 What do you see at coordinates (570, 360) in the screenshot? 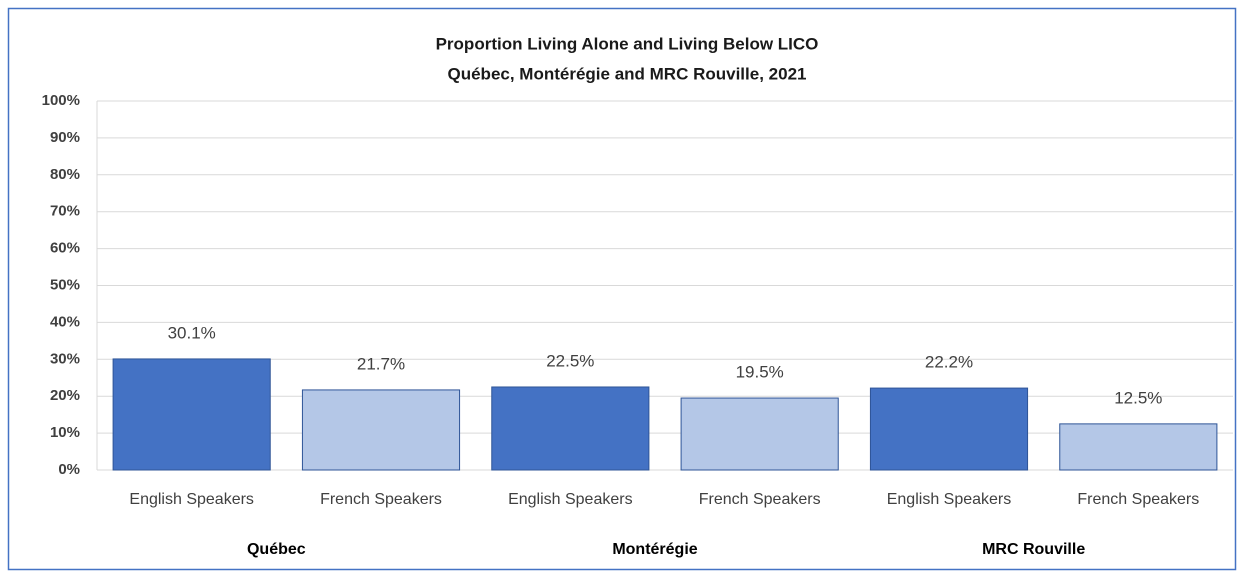
I see `data-label: 22.5%` at bounding box center [570, 360].